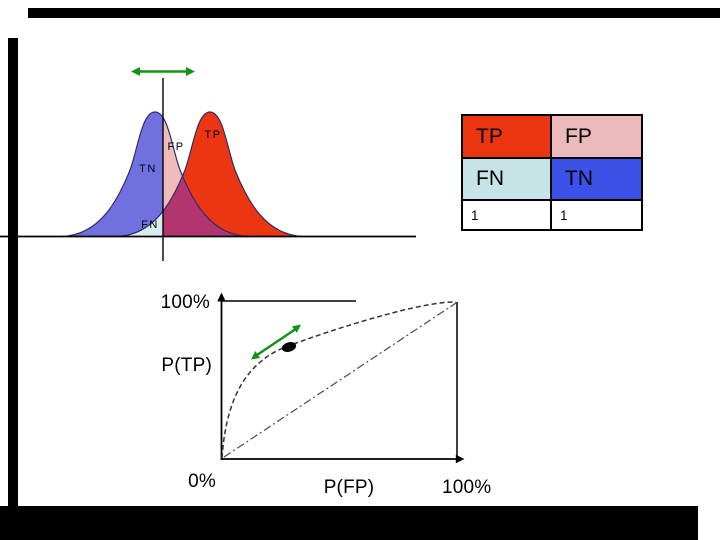 This screenshot has height=540, width=720. What do you see at coordinates (13, 272) in the screenshot?
I see `frame-left-bar` at bounding box center [13, 272].